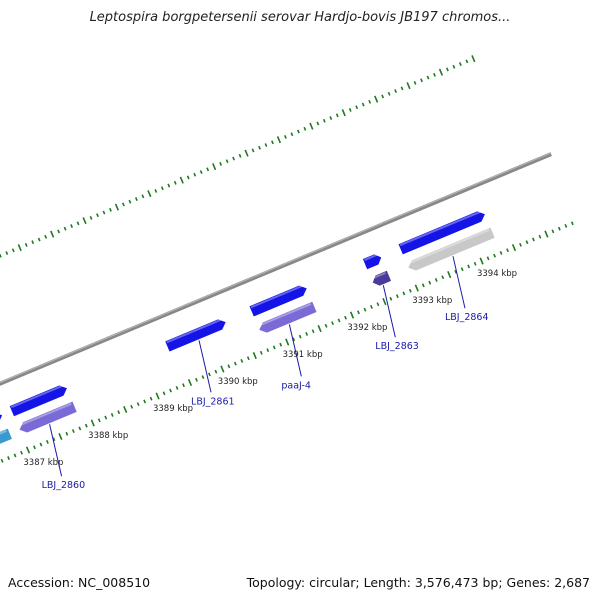  What do you see at coordinates (108, 436) in the screenshot?
I see `scale-label-1: 3388 kbp` at bounding box center [108, 436].